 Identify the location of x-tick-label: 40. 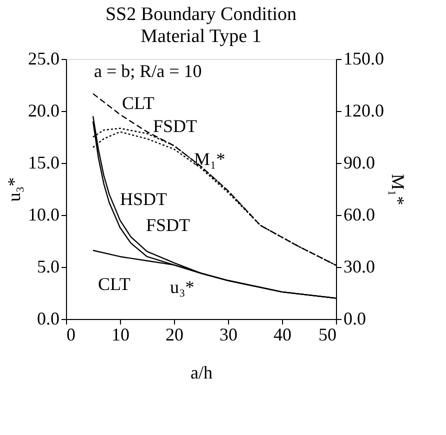
(283, 334).